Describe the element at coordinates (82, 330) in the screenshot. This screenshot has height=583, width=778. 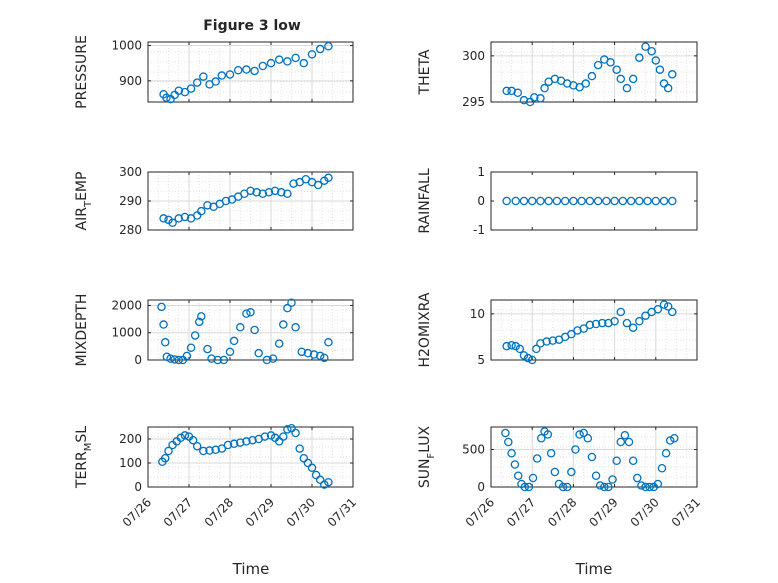
I see `panel-5-ylabel: MIXDEPTH` at that location.